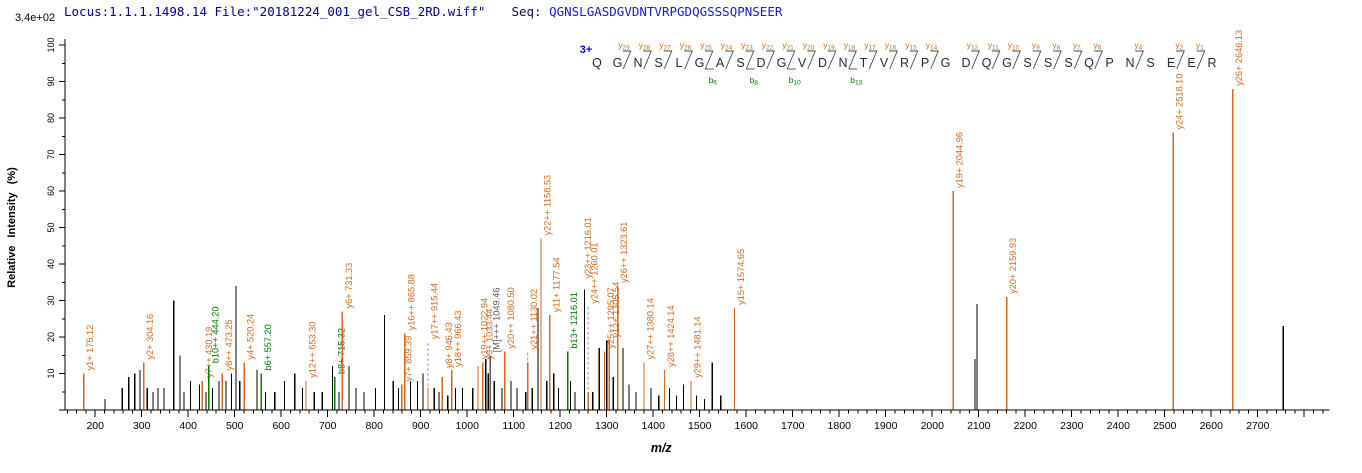 Image resolution: width=1362 pixels, height=473 pixels. I want to click on x-tick-label: 1900, so click(886, 426).